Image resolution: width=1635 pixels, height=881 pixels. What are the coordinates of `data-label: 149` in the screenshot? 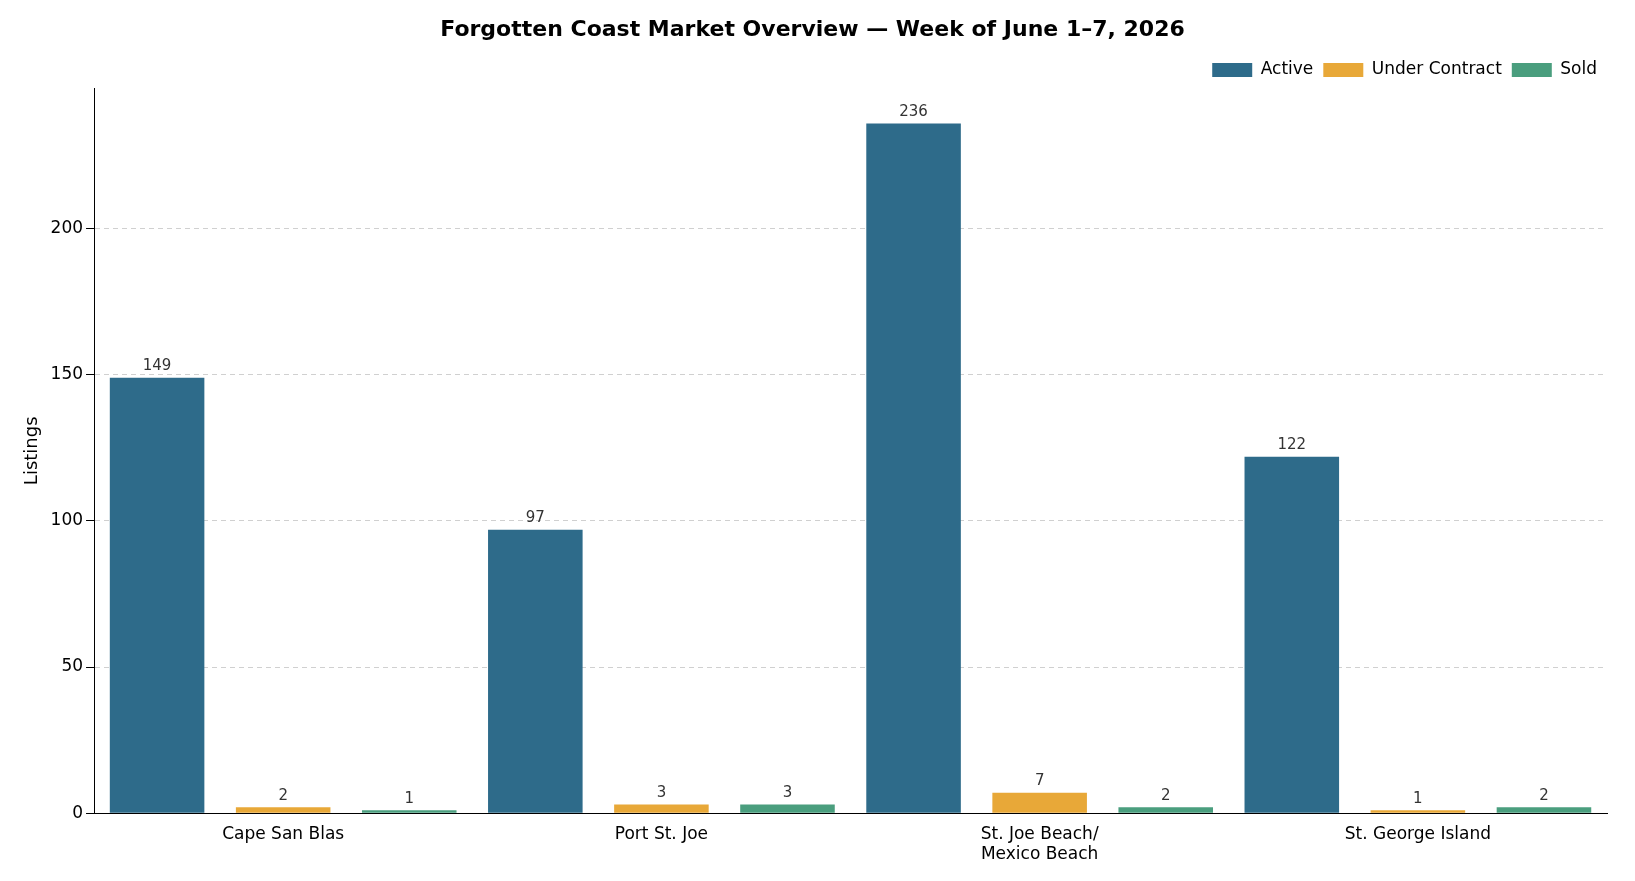 It's located at (157, 365).